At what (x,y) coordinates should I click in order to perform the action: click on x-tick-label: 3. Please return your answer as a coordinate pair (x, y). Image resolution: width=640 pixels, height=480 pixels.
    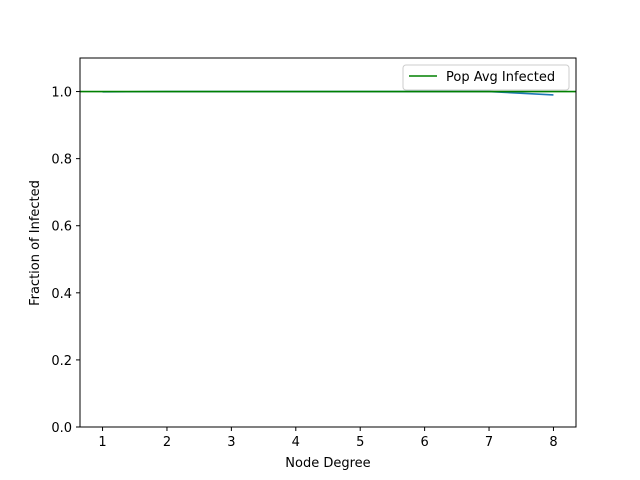
    Looking at the image, I should click on (231, 442).